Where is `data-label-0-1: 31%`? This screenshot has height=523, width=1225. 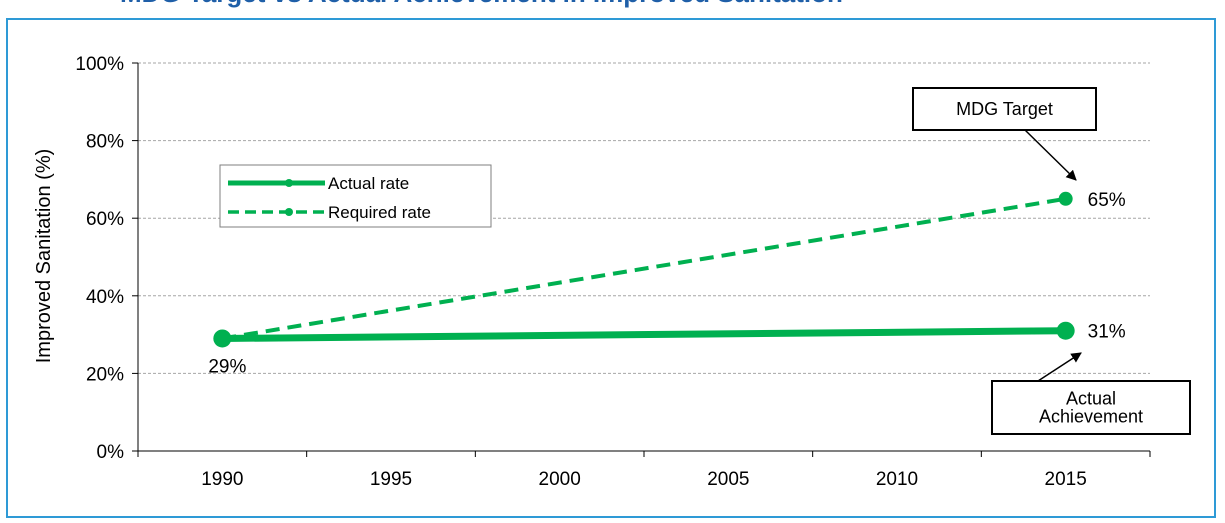 data-label-0-1: 31% is located at coordinates (1107, 332).